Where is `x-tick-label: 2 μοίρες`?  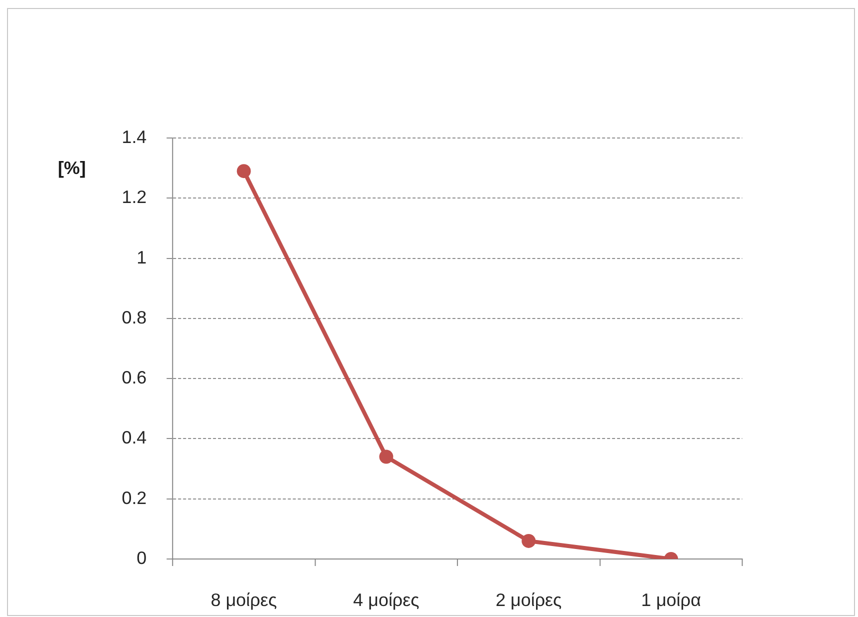 x-tick-label: 2 μοίρες is located at coordinates (529, 600).